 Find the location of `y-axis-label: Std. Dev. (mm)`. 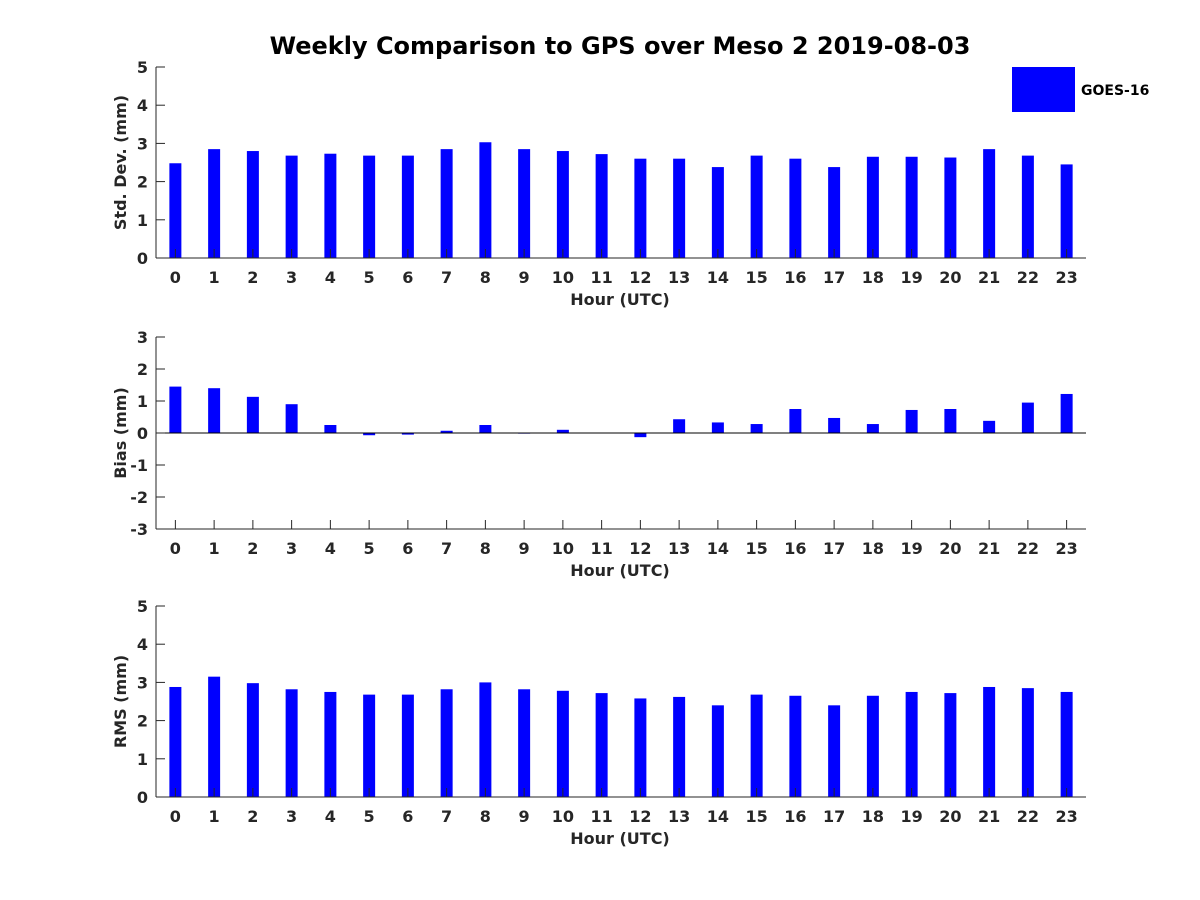

y-axis-label: Std. Dev. (mm) is located at coordinates (120, 162).